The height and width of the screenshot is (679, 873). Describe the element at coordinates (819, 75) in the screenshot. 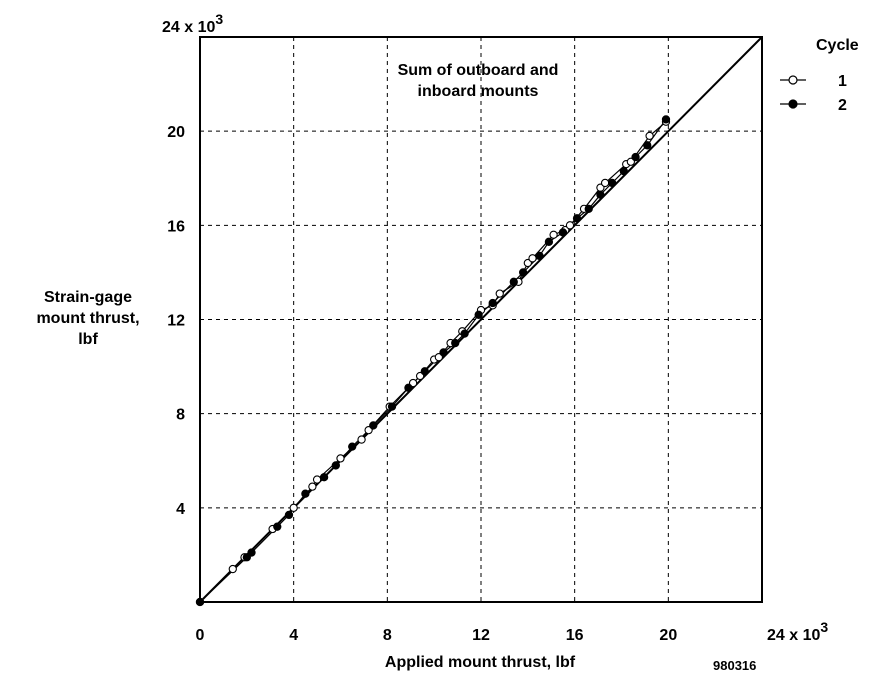

I see `legend: Cycle 1 2` at that location.